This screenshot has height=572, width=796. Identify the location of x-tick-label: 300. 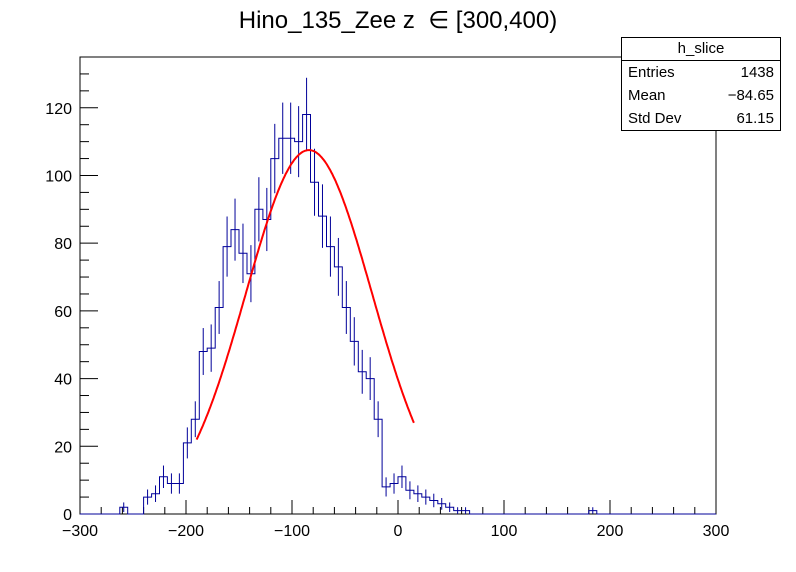
(716, 531).